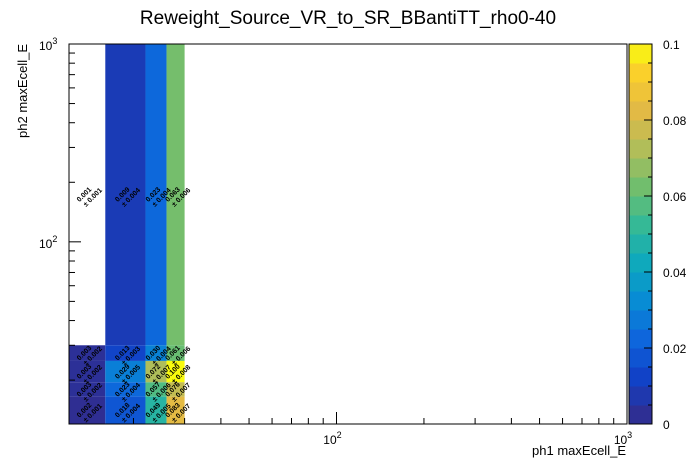  What do you see at coordinates (675, 273) in the screenshot?
I see `colorbar-tick-label: 0.04` at bounding box center [675, 273].